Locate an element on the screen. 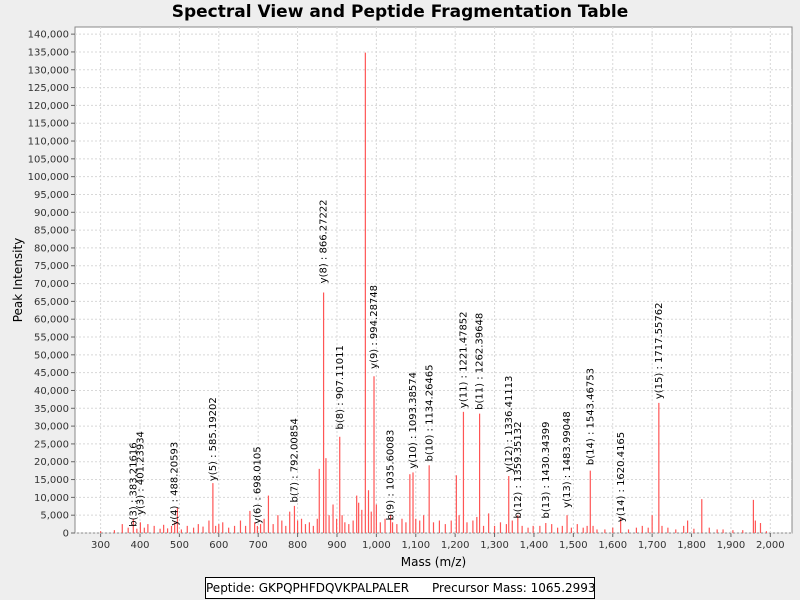  x-tick-label: 1,800 is located at coordinates (691, 545).